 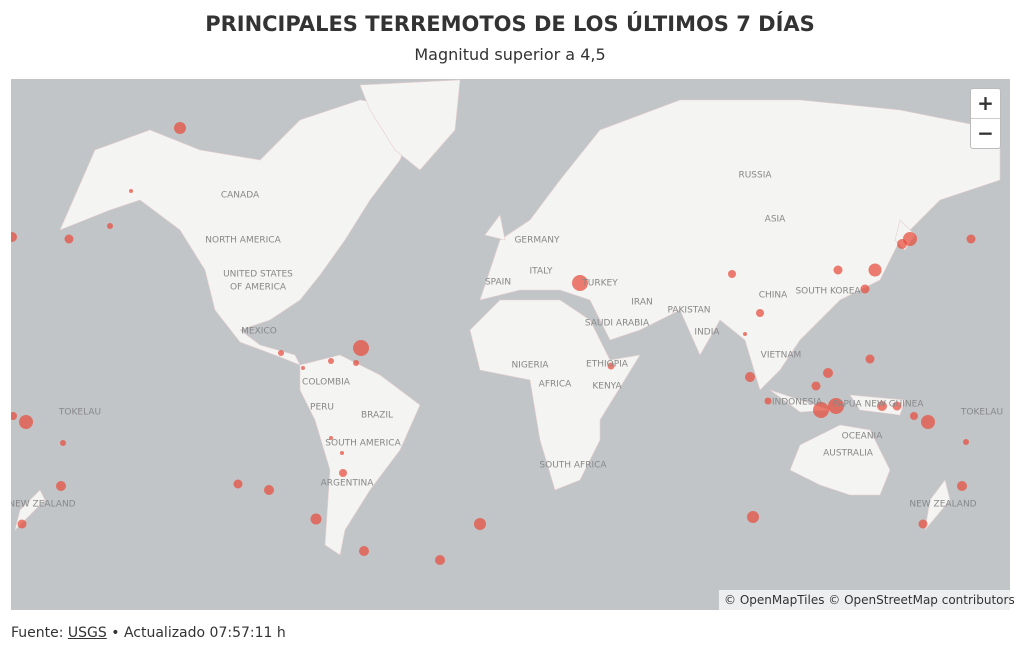 I want to click on place-label: IRAN, so click(x=641, y=303).